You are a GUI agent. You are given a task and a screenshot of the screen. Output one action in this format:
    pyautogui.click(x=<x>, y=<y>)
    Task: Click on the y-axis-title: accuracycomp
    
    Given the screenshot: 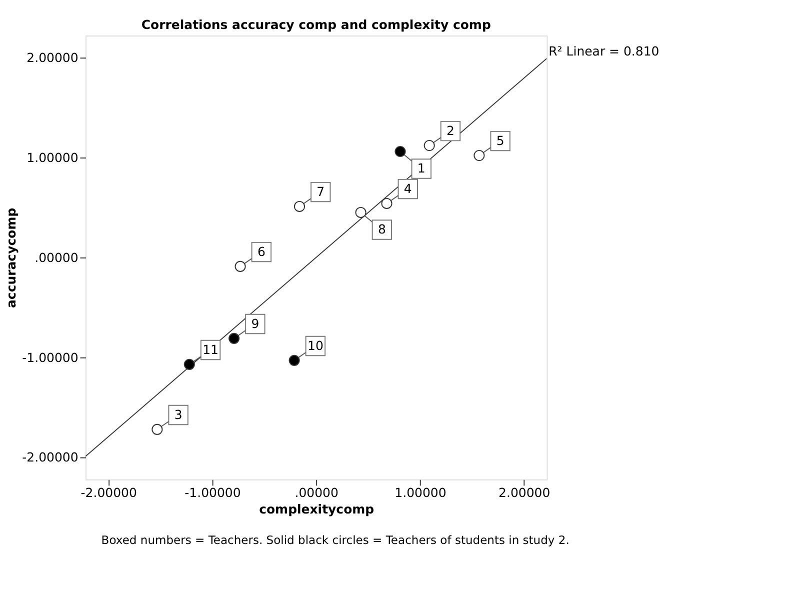 What is the action you would take?
    pyautogui.click(x=10, y=258)
    